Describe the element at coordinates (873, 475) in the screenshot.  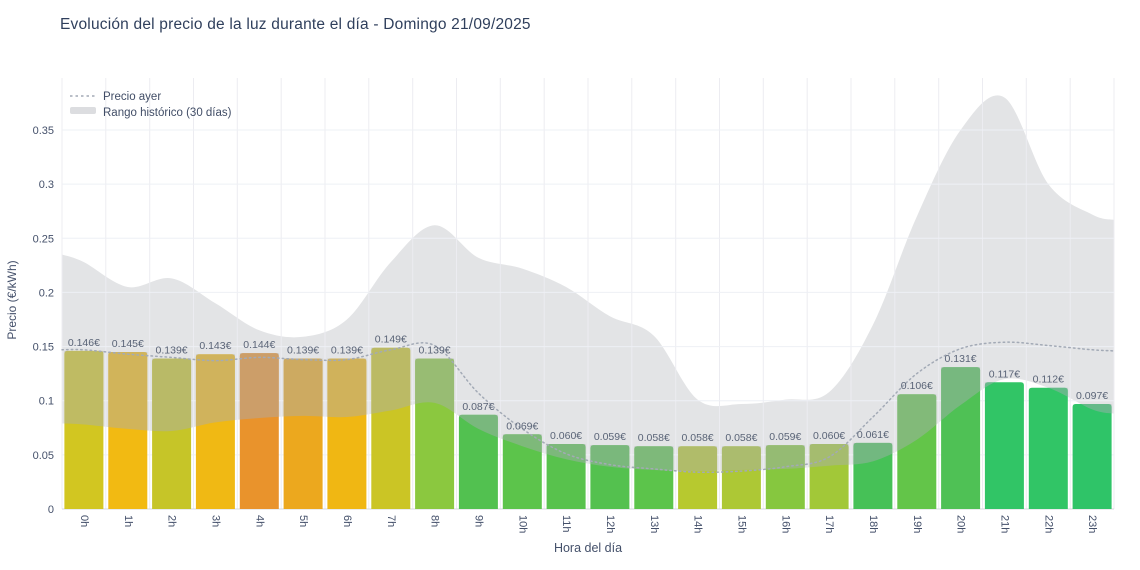
I see `bar-18h` at that location.